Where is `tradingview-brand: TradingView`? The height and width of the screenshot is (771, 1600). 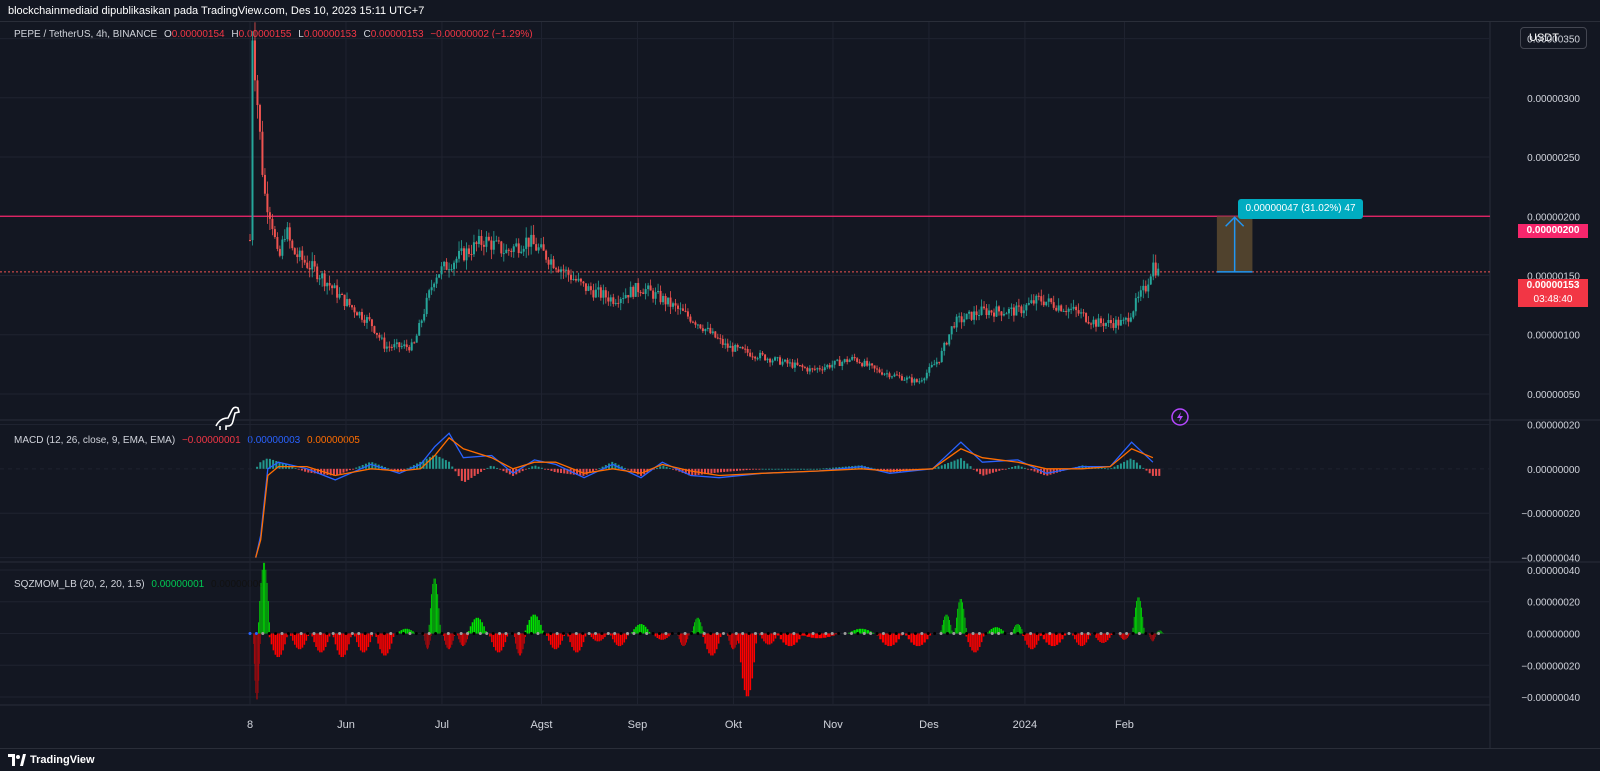 tradingview-brand: TradingView is located at coordinates (62, 760).